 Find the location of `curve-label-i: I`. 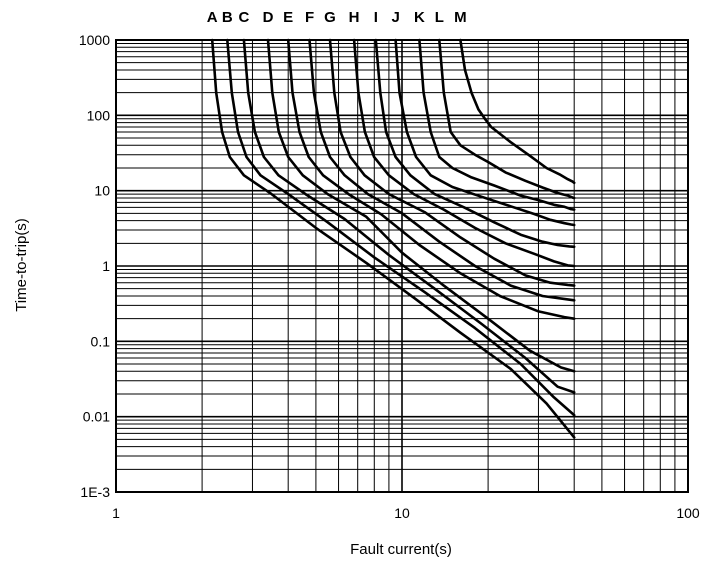

curve-label-i: I is located at coordinates (376, 17).